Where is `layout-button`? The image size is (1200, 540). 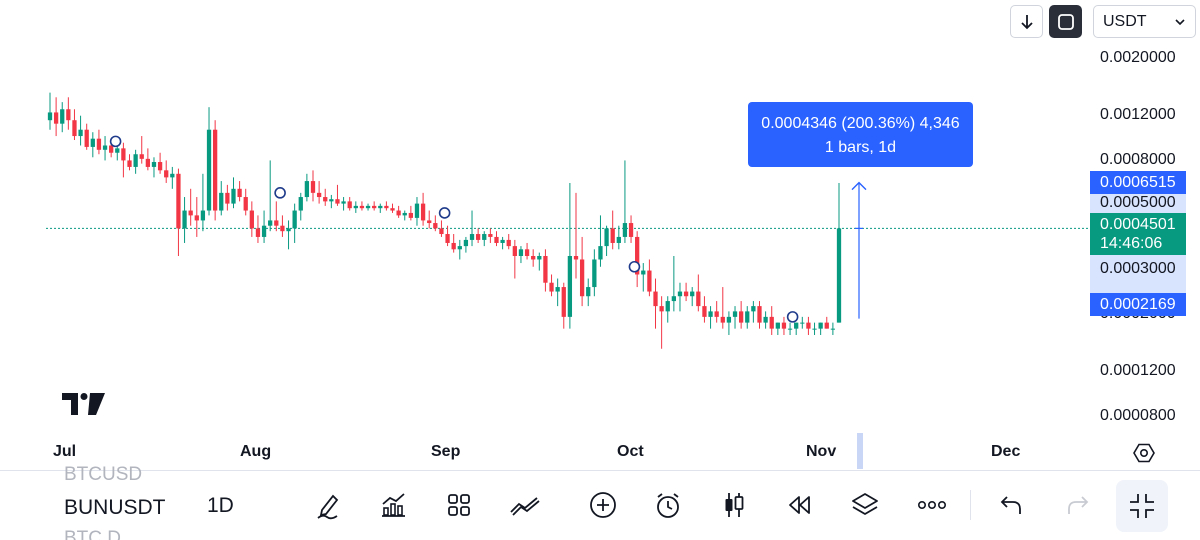 layout-button is located at coordinates (459, 505).